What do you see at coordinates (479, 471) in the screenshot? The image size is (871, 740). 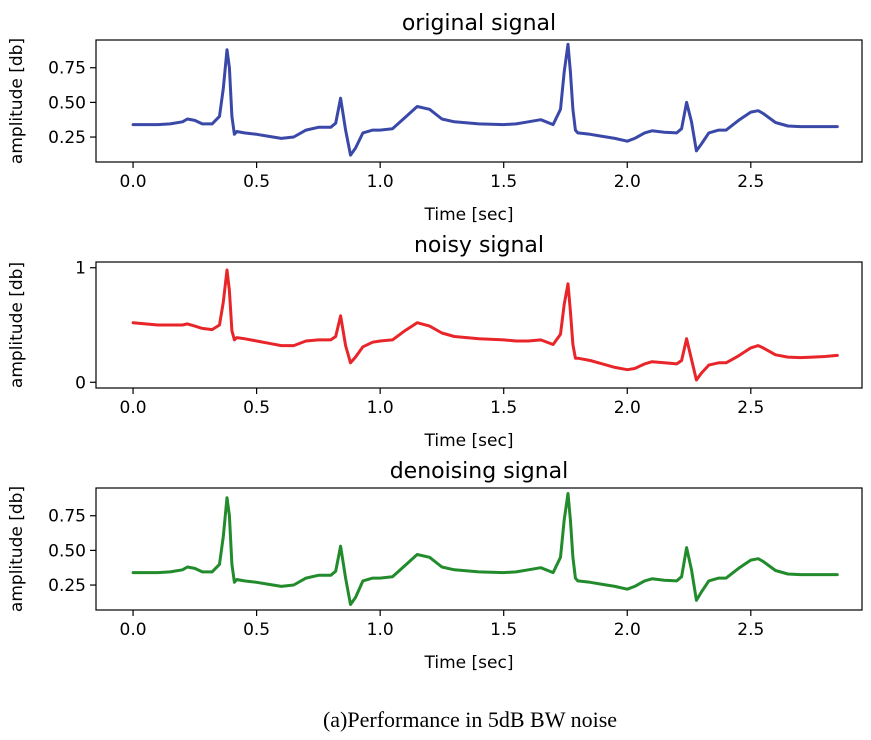 I see `plot-title: denoising signal` at bounding box center [479, 471].